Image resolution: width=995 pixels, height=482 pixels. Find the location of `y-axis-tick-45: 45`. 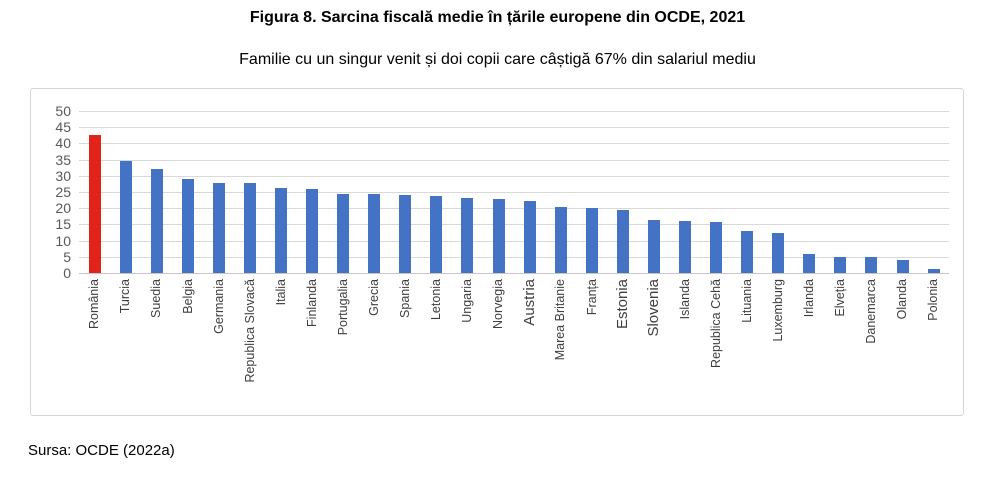

y-axis-tick-45: 45 is located at coordinates (63, 127).